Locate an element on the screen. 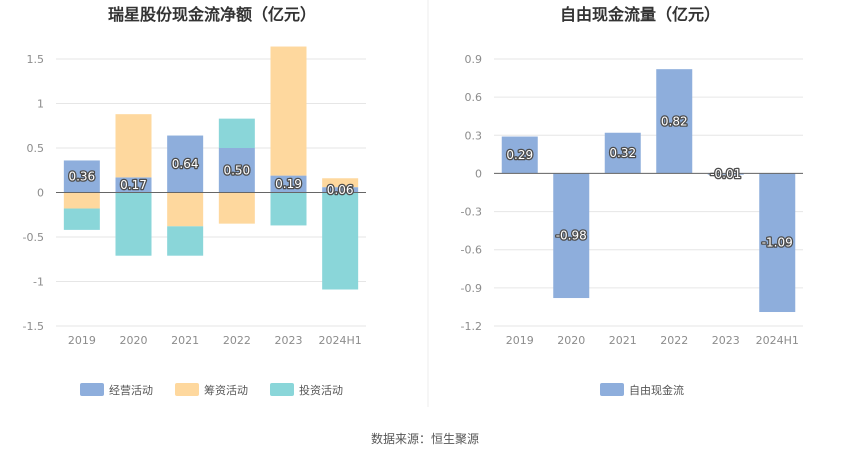 Image resolution: width=850 pixels, height=459 pixels. y-tick-label: 0.6 is located at coordinates (474, 97).